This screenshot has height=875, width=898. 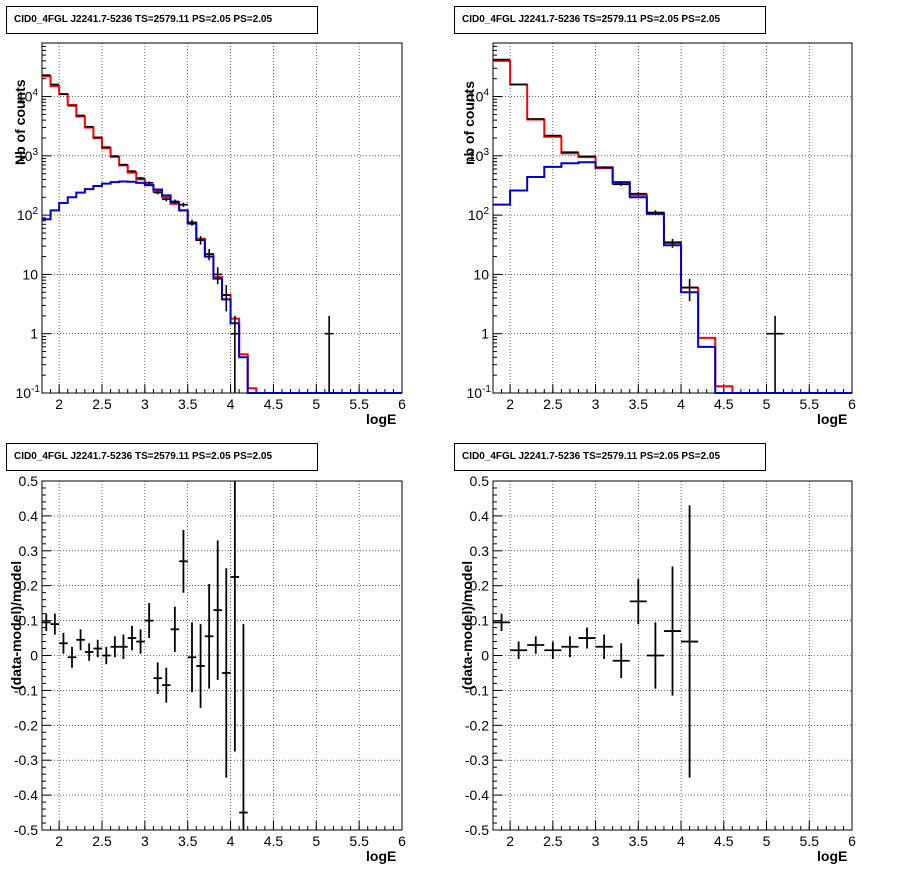 What do you see at coordinates (469, 123) in the screenshot?
I see `y-axis-label: nb of counts` at bounding box center [469, 123].